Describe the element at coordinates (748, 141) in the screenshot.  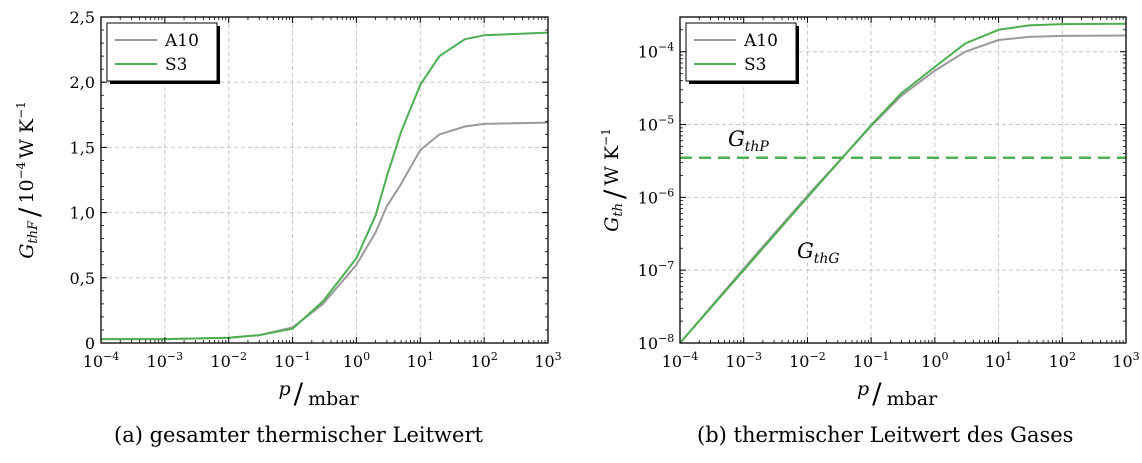
I see `label-gthp: GthP` at that location.